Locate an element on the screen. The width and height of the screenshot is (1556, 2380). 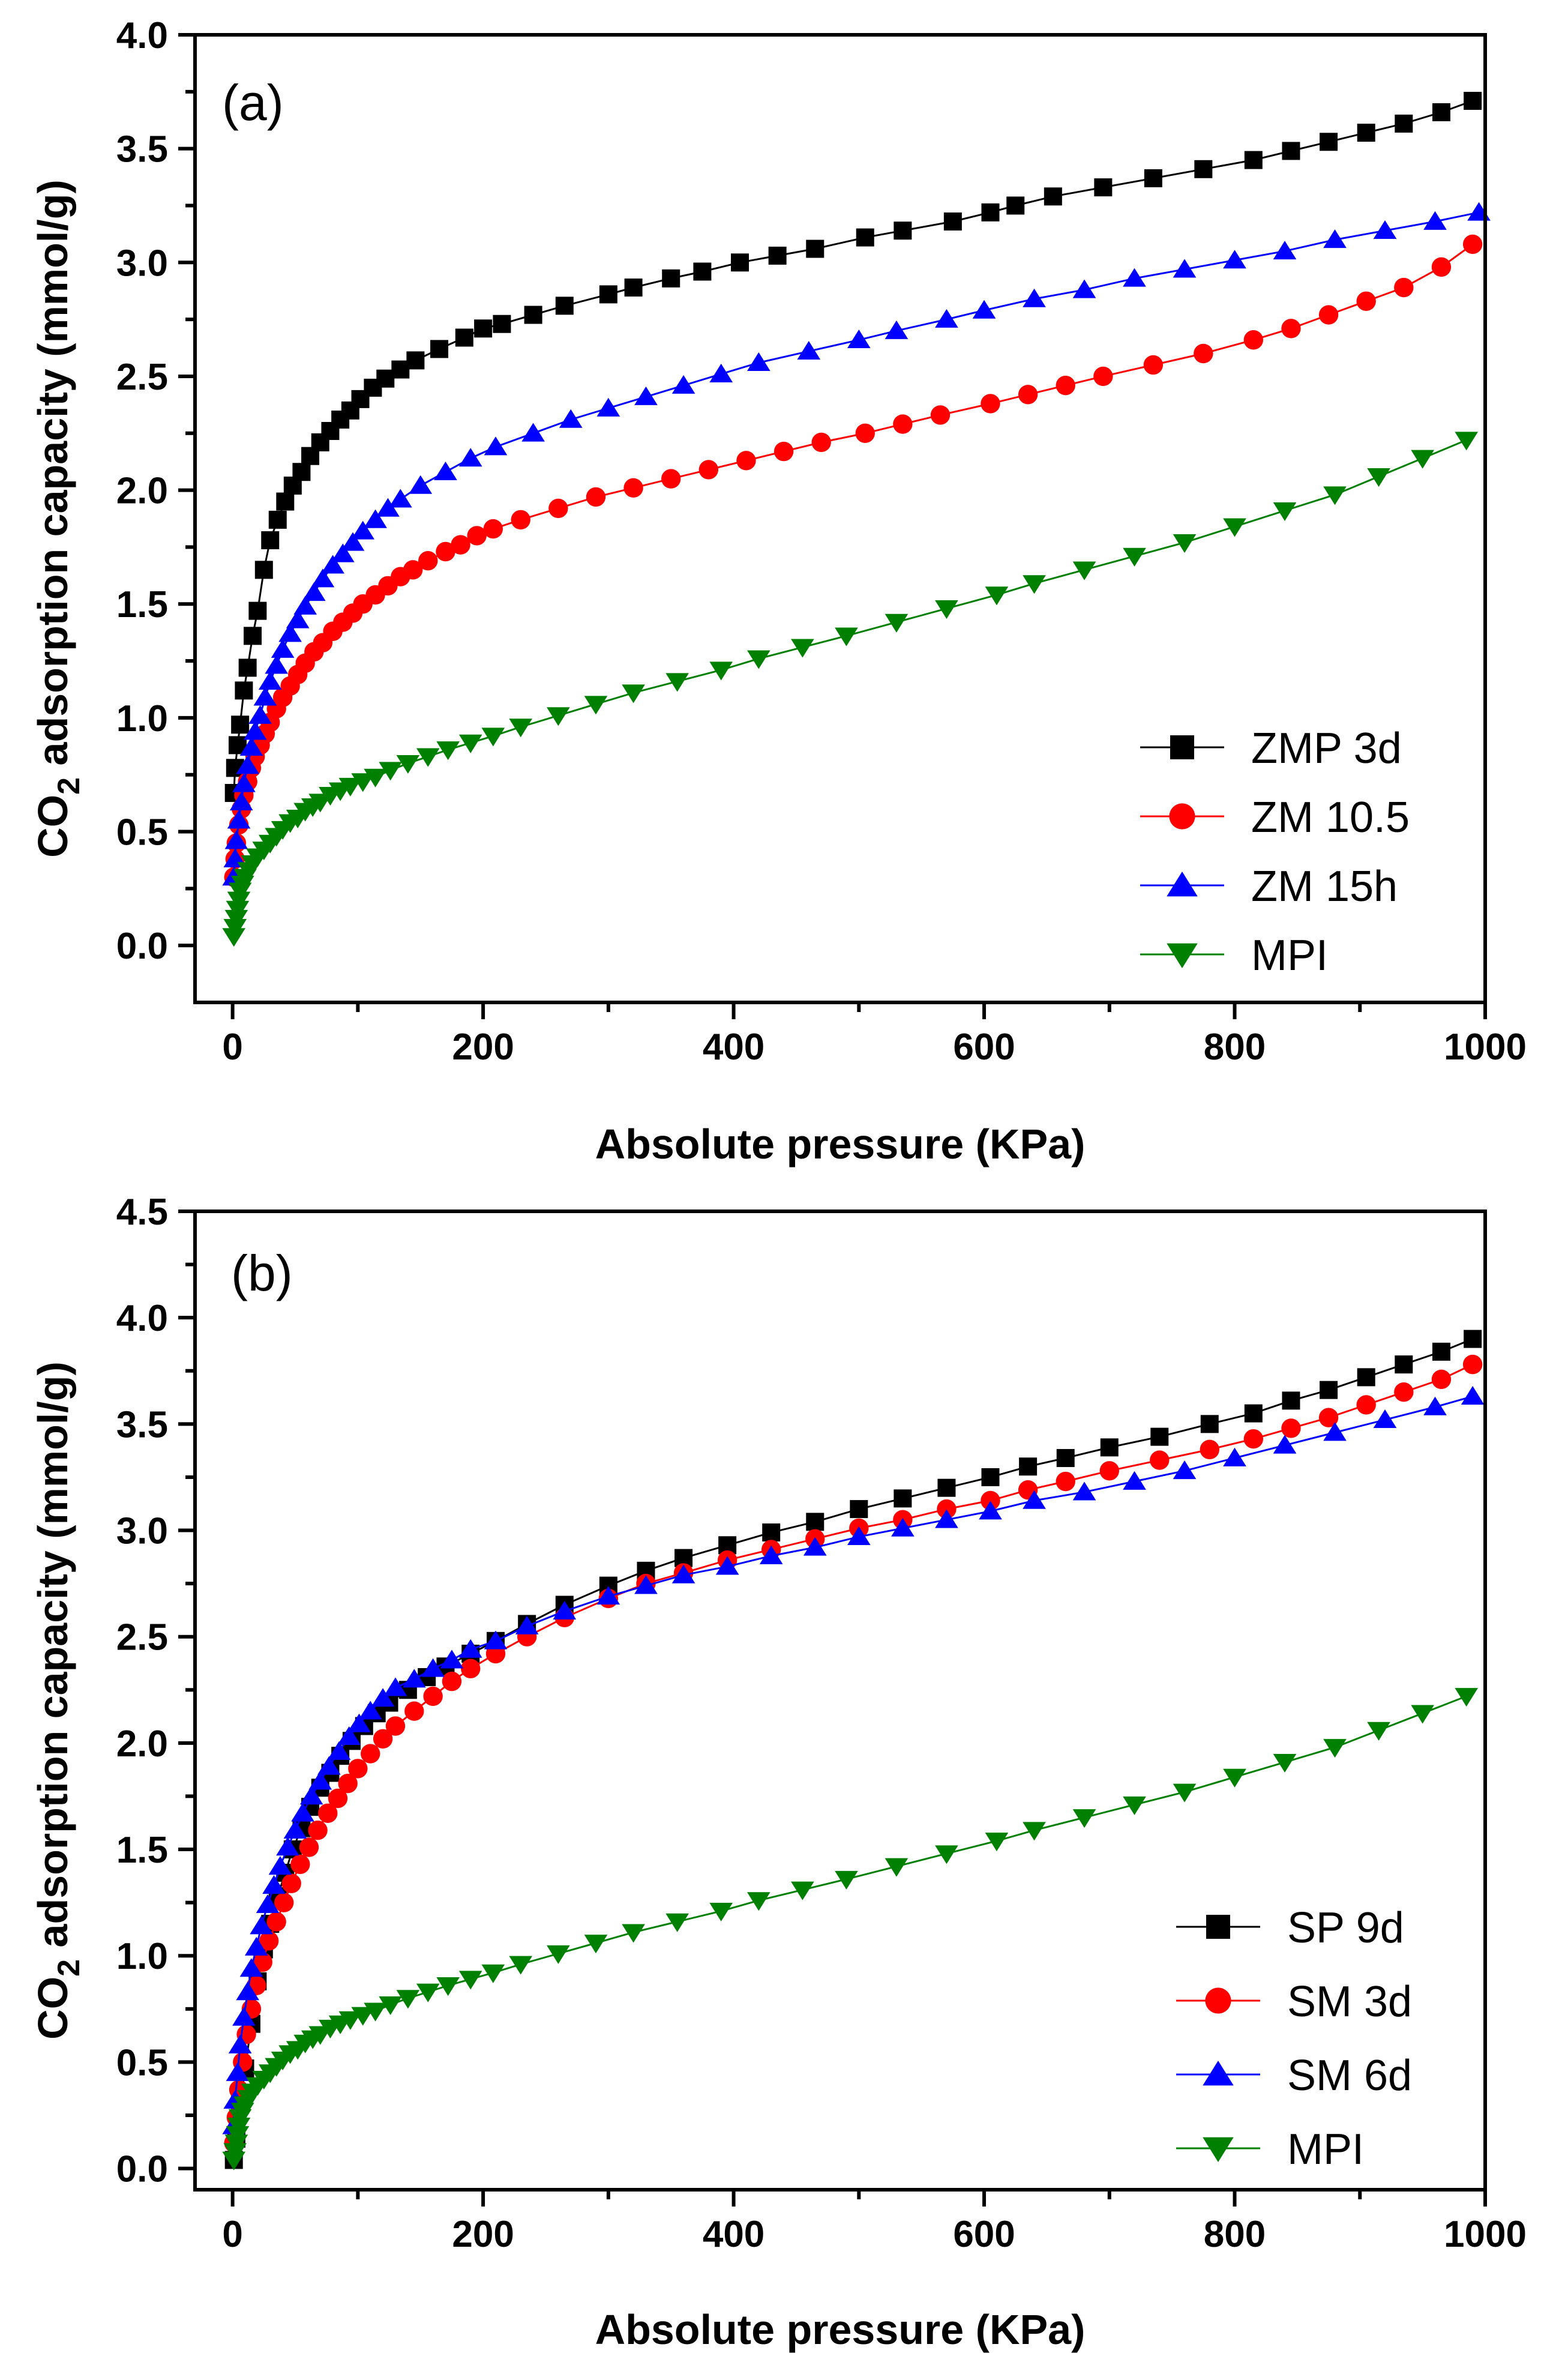
panel-b-y-tick-label: 3.5 is located at coordinates (142, 1425).